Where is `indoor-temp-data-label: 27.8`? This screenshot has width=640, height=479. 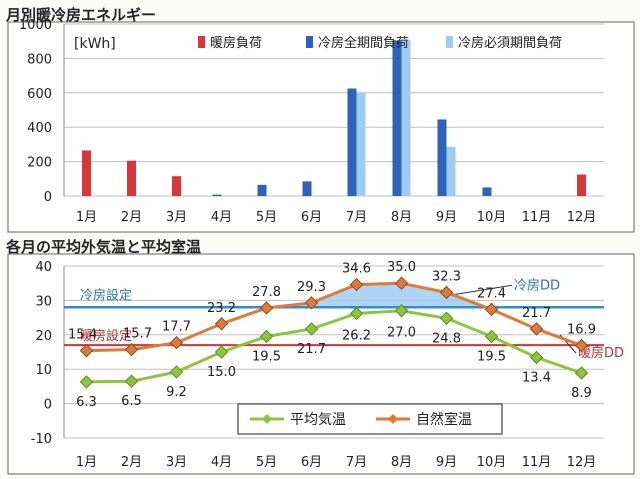 indoor-temp-data-label: 27.8 is located at coordinates (266, 292).